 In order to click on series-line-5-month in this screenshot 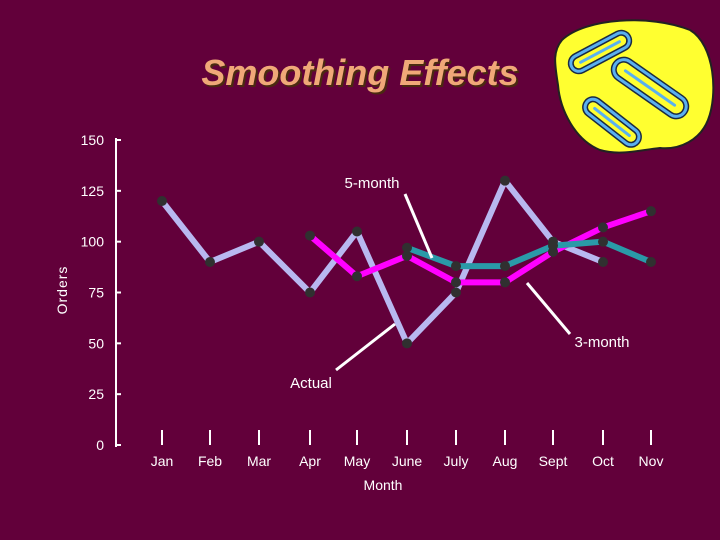, I will do `click(529, 254)`.